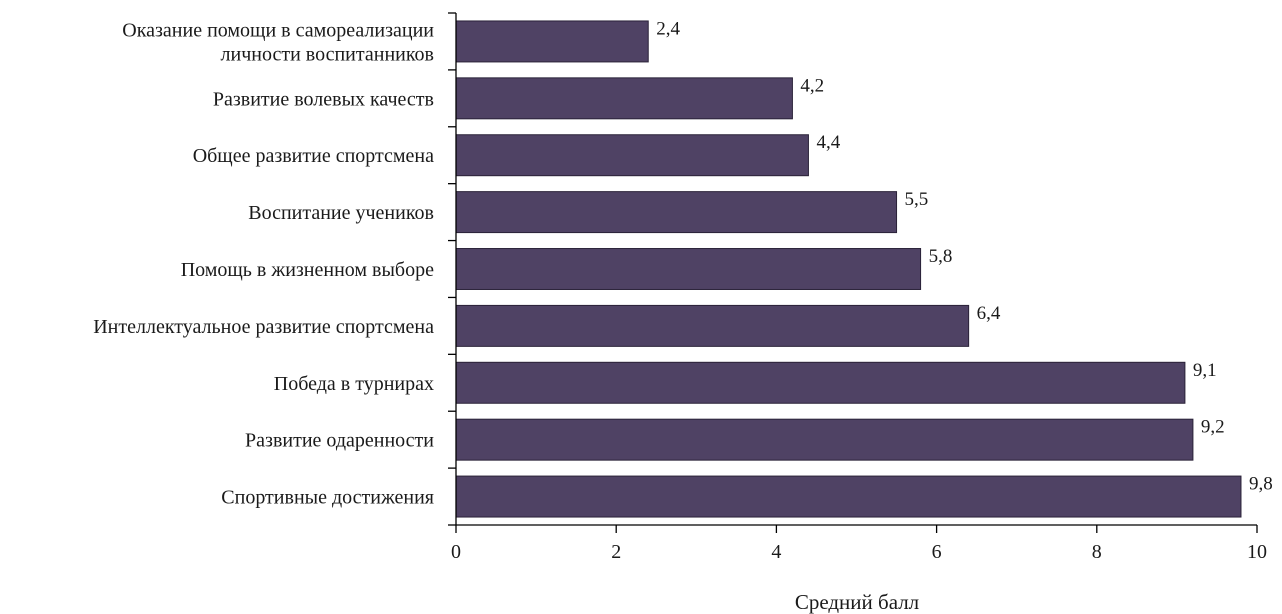 The width and height of the screenshot is (1282, 614). What do you see at coordinates (1213, 427) in the screenshot?
I see `value-label: 9,2` at bounding box center [1213, 427].